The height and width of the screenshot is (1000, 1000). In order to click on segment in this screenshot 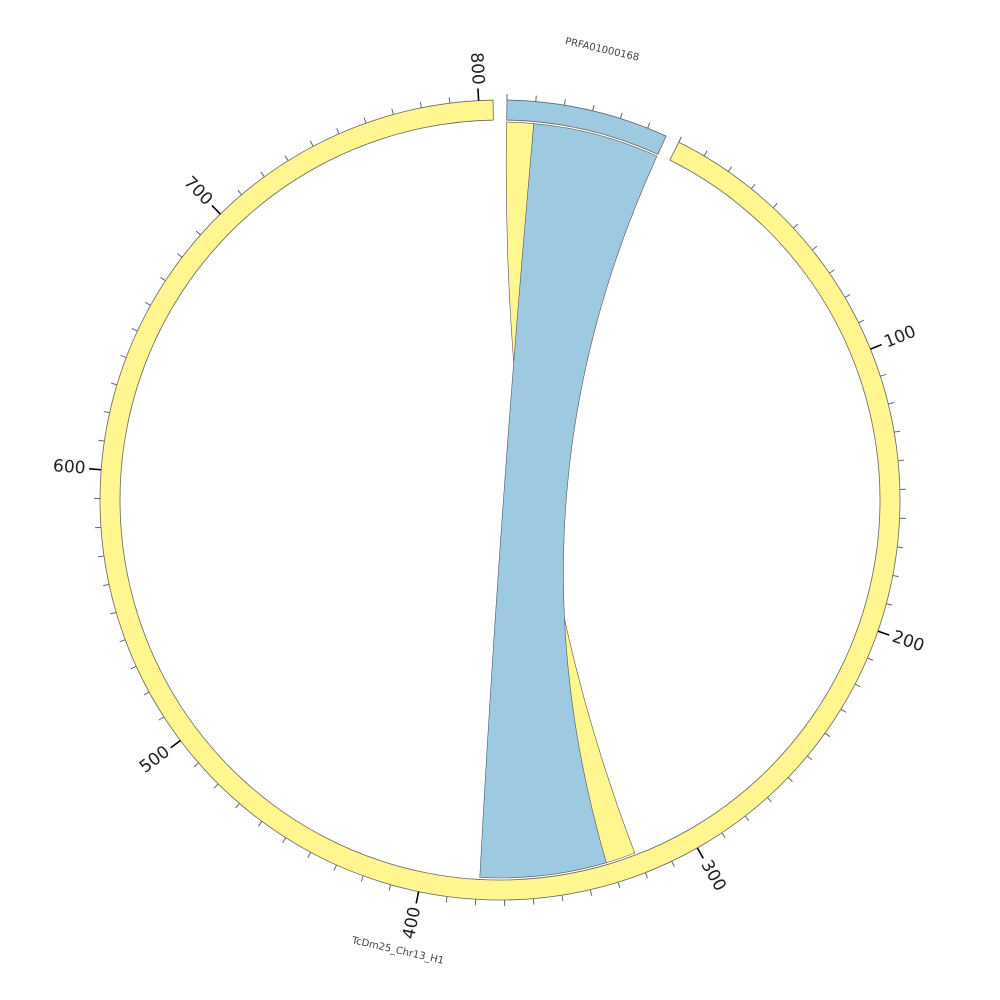, I will do `click(586, 127)`.